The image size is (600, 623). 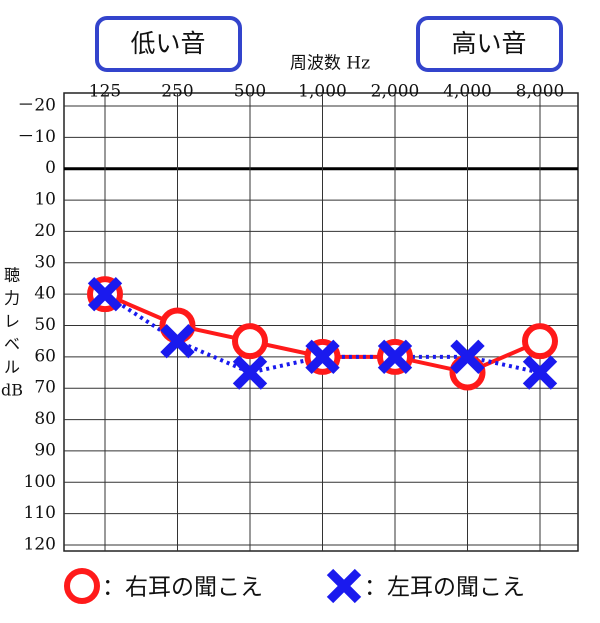 What do you see at coordinates (12, 344) in the screenshot?
I see `y-axis-label: ベ` at bounding box center [12, 344].